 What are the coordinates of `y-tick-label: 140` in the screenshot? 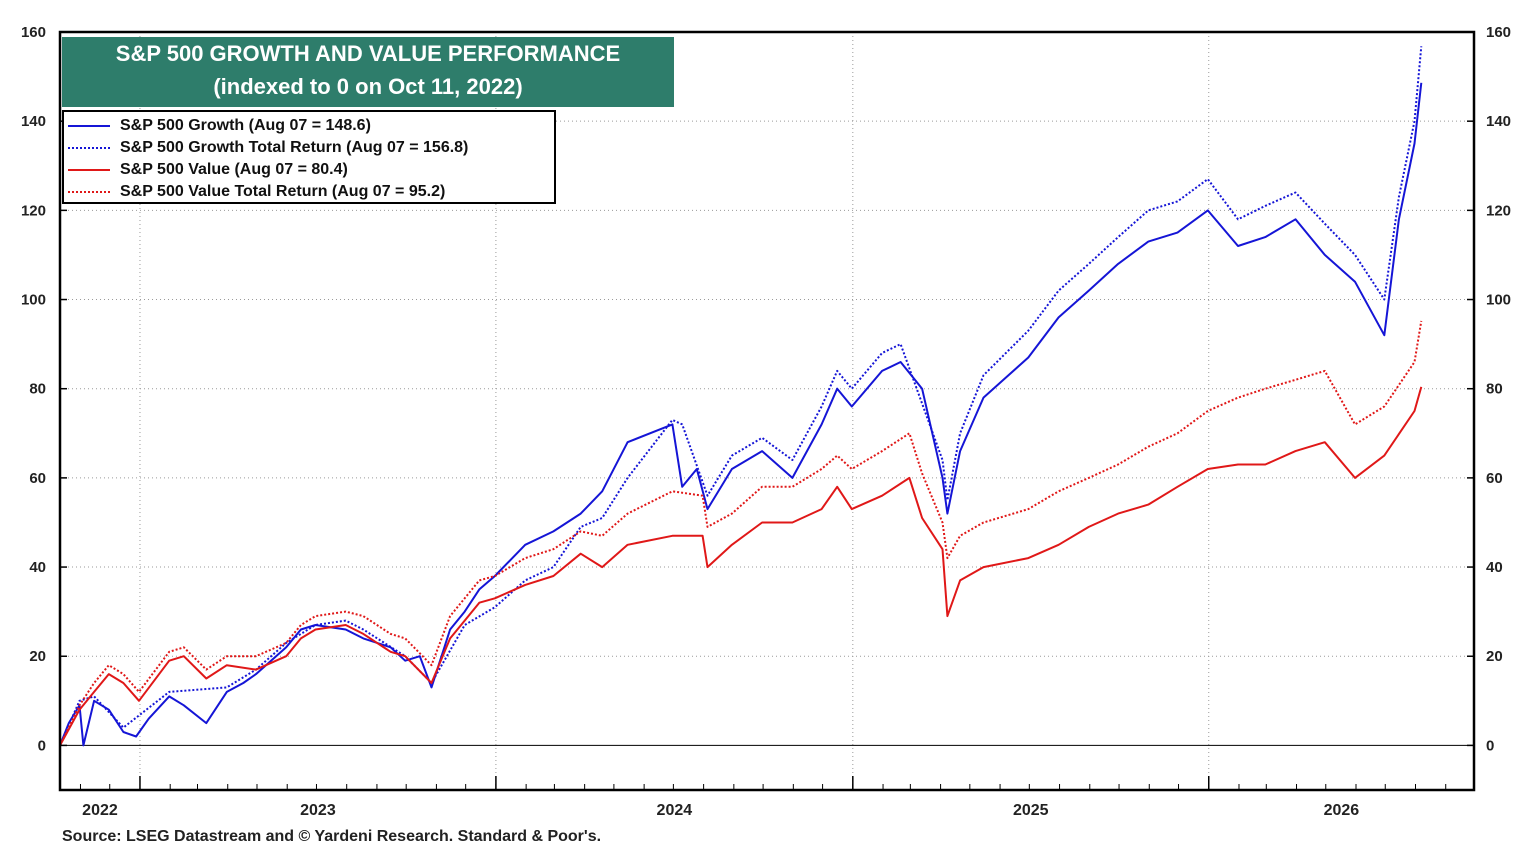 It's located at (33, 121).